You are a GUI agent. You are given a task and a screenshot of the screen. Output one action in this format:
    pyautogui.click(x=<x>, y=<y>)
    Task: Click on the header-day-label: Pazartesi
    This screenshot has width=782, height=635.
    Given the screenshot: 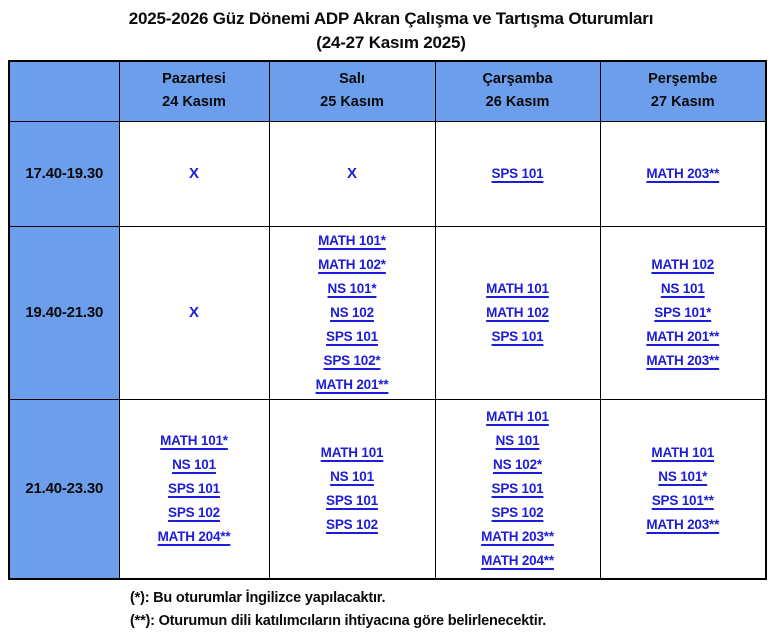 What is the action you would take?
    pyautogui.click(x=194, y=79)
    